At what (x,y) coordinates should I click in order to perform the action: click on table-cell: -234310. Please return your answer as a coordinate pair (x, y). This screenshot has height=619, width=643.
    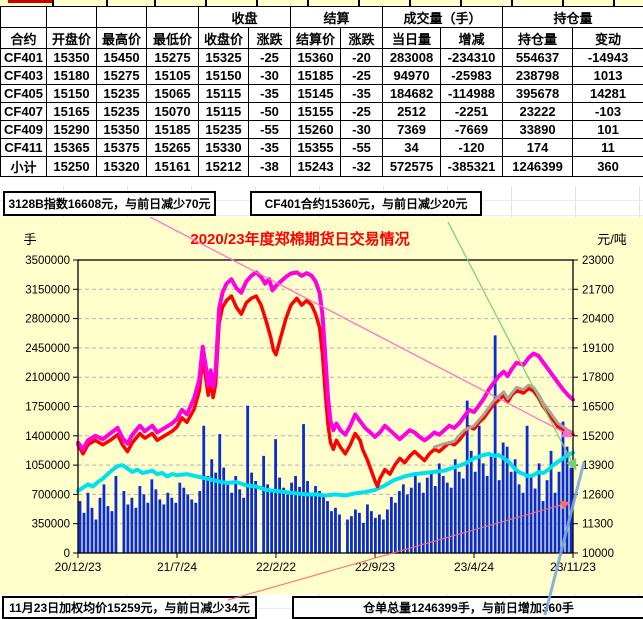
    Looking at the image, I should click on (472, 58).